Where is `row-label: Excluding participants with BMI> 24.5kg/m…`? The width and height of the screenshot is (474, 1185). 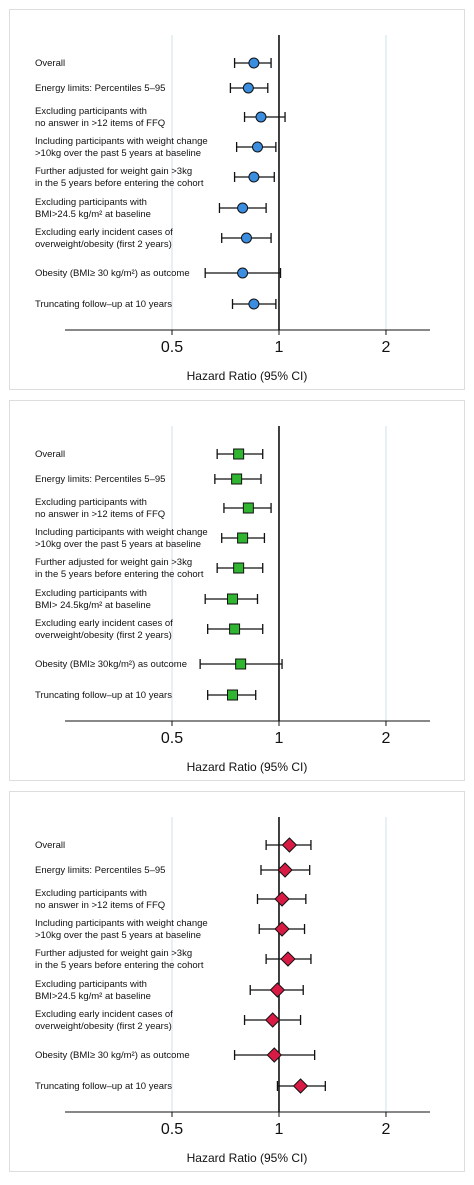 row-label: Excluding participants with BMI> 24.5kg/m… is located at coordinates (93, 599).